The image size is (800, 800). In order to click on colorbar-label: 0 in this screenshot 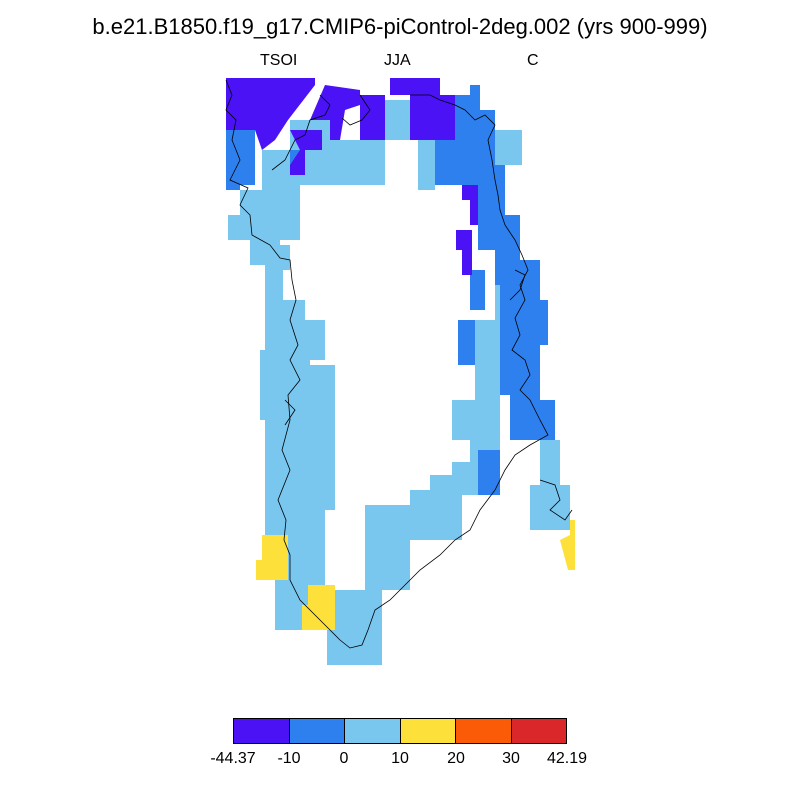, I will do `click(344, 758)`.